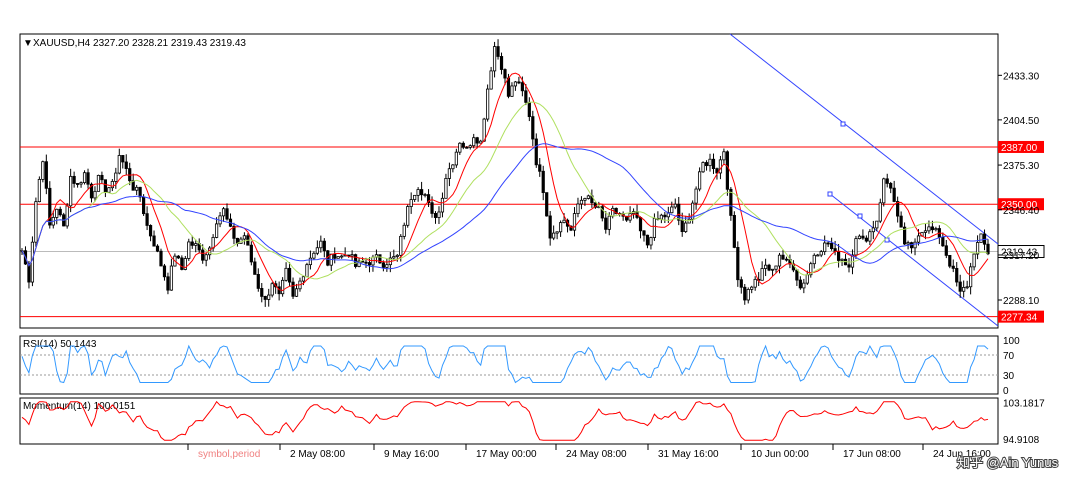 The width and height of the screenshot is (1071, 495). What do you see at coordinates (411, 454) in the screenshot?
I see `time-tick-label: 9 May 16:00` at bounding box center [411, 454].